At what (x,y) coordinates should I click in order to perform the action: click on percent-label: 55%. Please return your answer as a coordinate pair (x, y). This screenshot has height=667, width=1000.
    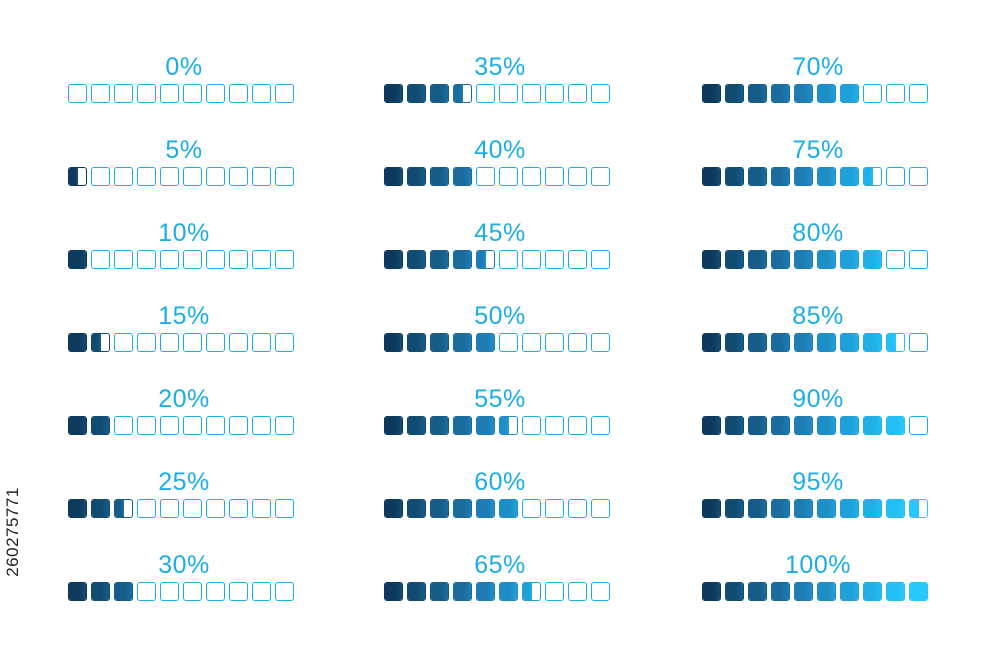
    Looking at the image, I should click on (500, 399).